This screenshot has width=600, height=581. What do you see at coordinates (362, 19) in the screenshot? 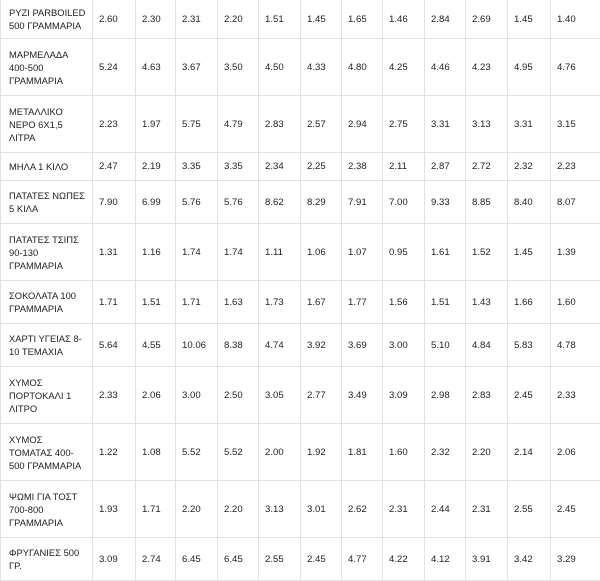
I see `price-cell: 1.65` at bounding box center [362, 19].